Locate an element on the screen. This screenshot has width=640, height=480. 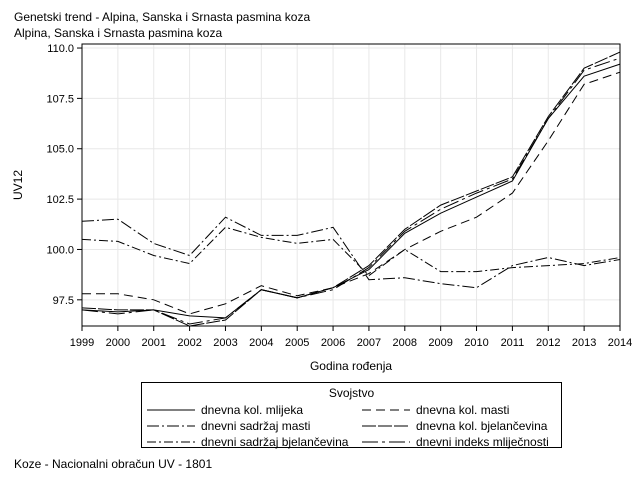
legend-item: dnevni sadržaj masti is located at coordinates (228, 426).